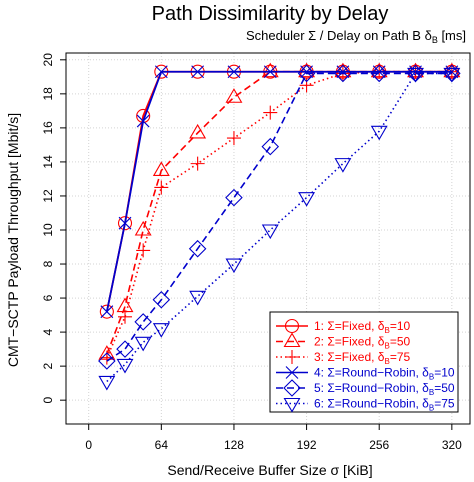 The width and height of the screenshot is (474, 482). Describe the element at coordinates (48, 331) in the screenshot. I see `y-tick-label: 4` at that location.